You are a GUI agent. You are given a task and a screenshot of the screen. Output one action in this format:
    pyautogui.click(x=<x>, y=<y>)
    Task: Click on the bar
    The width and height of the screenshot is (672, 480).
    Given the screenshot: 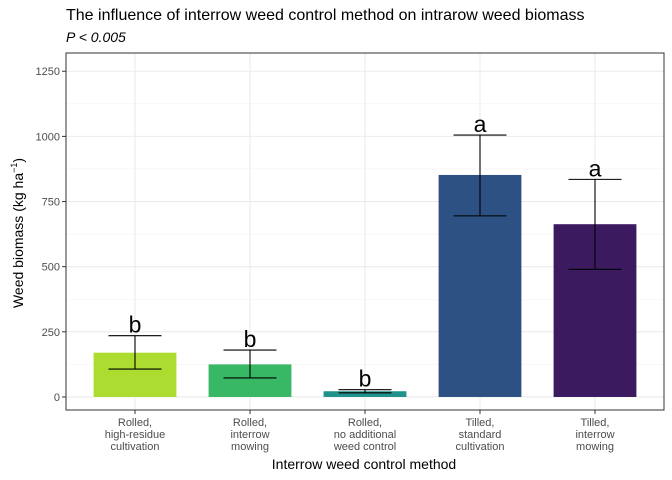 What is the action you would take?
    pyautogui.click(x=365, y=394)
    